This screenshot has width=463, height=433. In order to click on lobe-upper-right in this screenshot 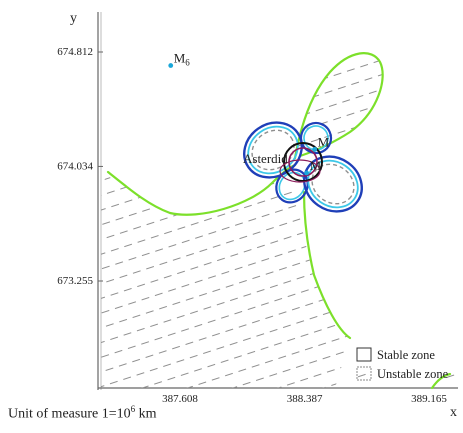, I will do `click(316, 138)`.